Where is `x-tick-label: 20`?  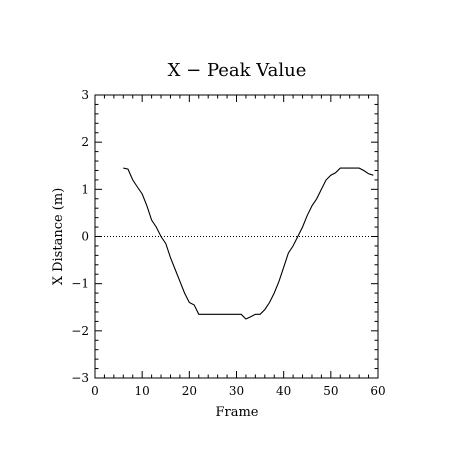
x-tick-label: 20 is located at coordinates (189, 391).